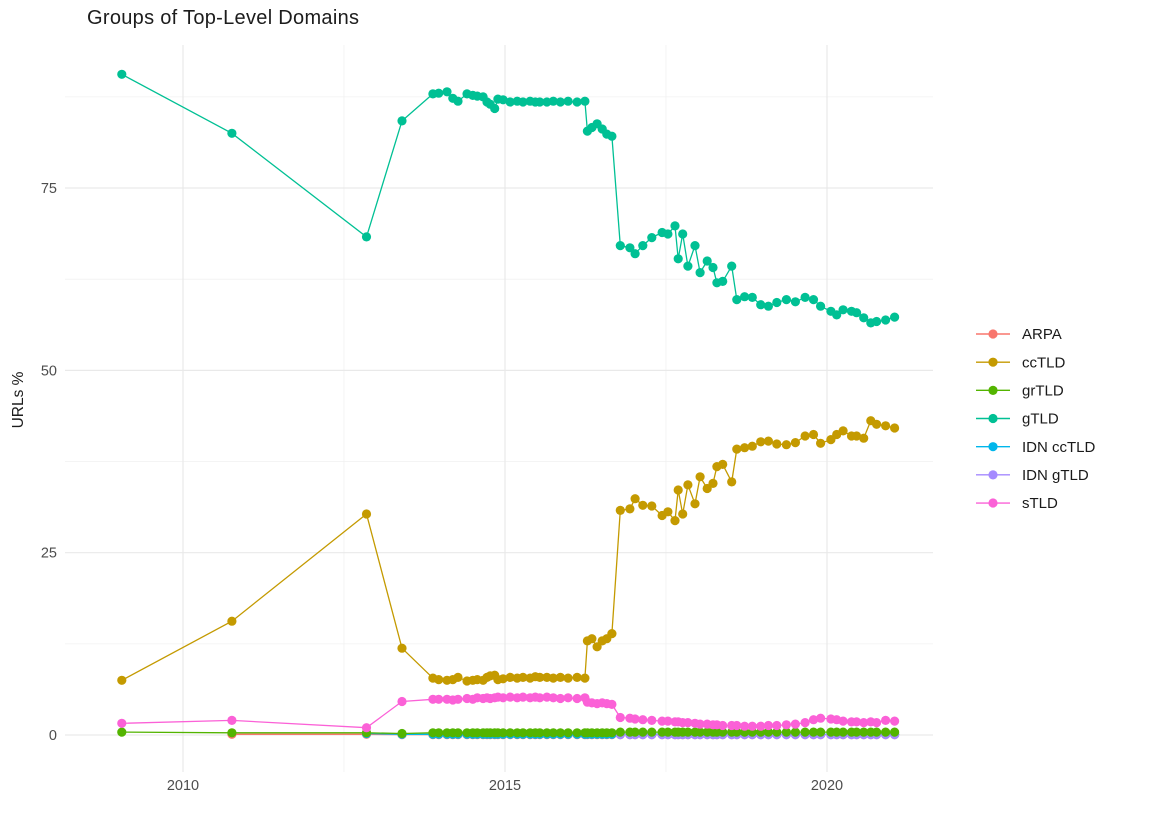 This screenshot has height=827, width=1164. Describe the element at coordinates (1020, 391) in the screenshot. I see `legend-item-grtld: grTLD` at that location.